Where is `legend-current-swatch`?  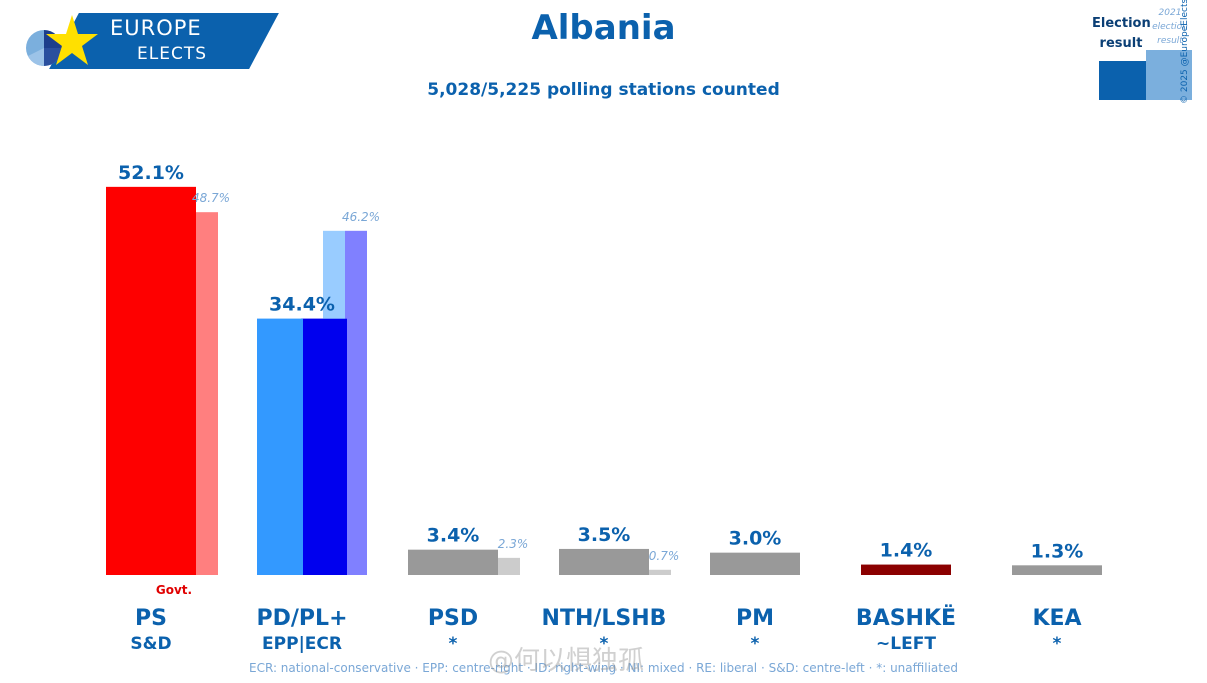 legend-current-swatch is located at coordinates (1123, 80).